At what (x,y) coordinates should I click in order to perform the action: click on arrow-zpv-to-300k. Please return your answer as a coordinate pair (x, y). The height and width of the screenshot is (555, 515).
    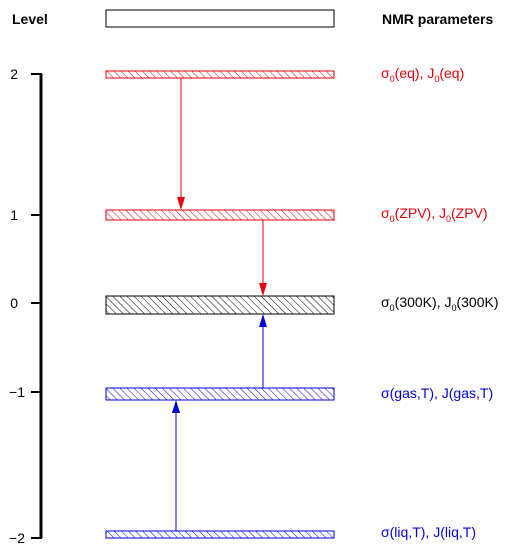
    Looking at the image, I should click on (263, 258).